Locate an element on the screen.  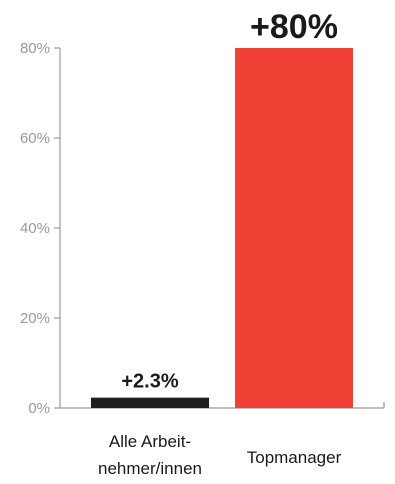
data-label: +2.3% is located at coordinates (149, 382).